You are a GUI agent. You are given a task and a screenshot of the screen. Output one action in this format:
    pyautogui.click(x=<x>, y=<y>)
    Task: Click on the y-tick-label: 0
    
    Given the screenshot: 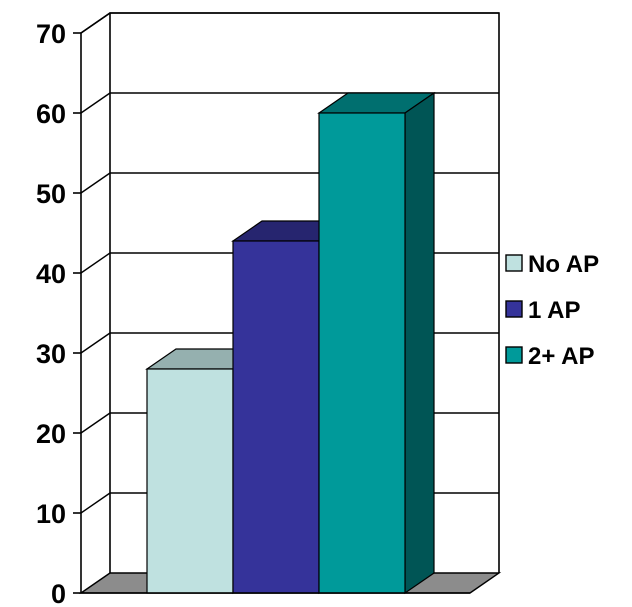 What is the action you would take?
    pyautogui.click(x=58, y=593)
    